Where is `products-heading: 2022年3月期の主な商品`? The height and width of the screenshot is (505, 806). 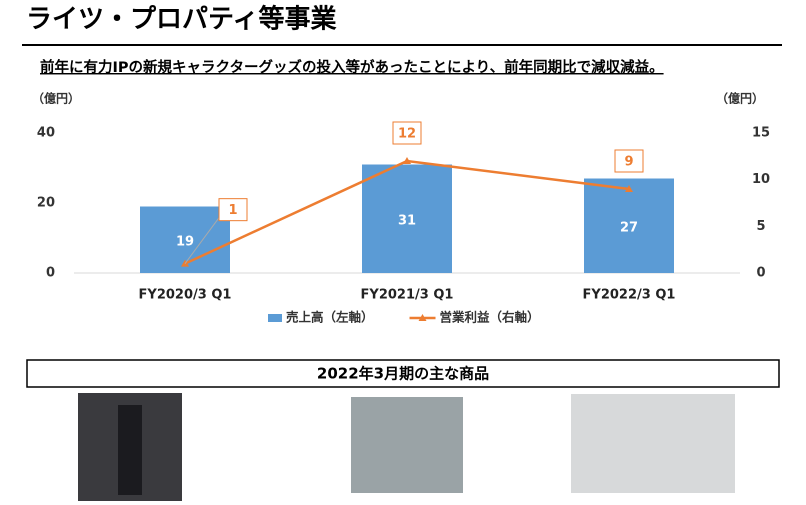
products-heading: 2022年3月期の主な商品 is located at coordinates (403, 374).